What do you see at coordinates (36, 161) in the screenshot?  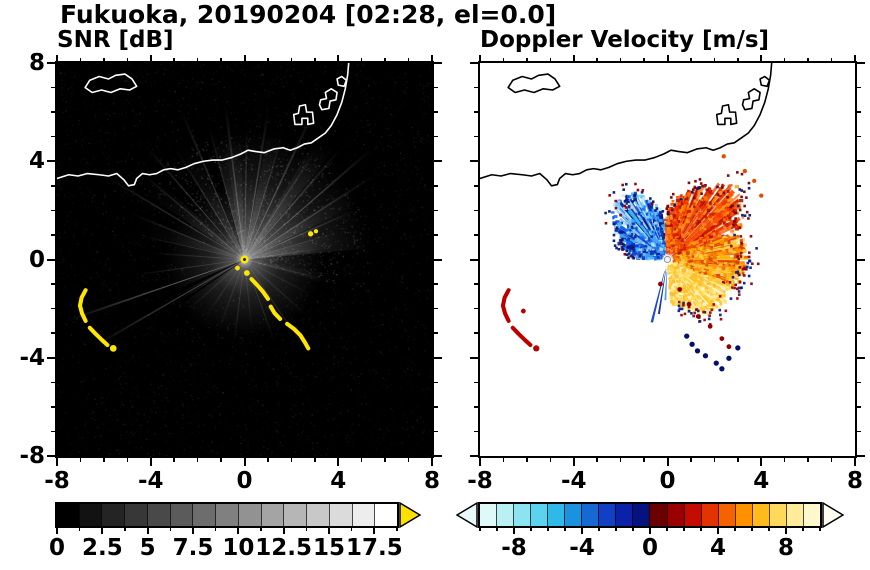 I see `snr-y-tick-label: 4` at bounding box center [36, 161].